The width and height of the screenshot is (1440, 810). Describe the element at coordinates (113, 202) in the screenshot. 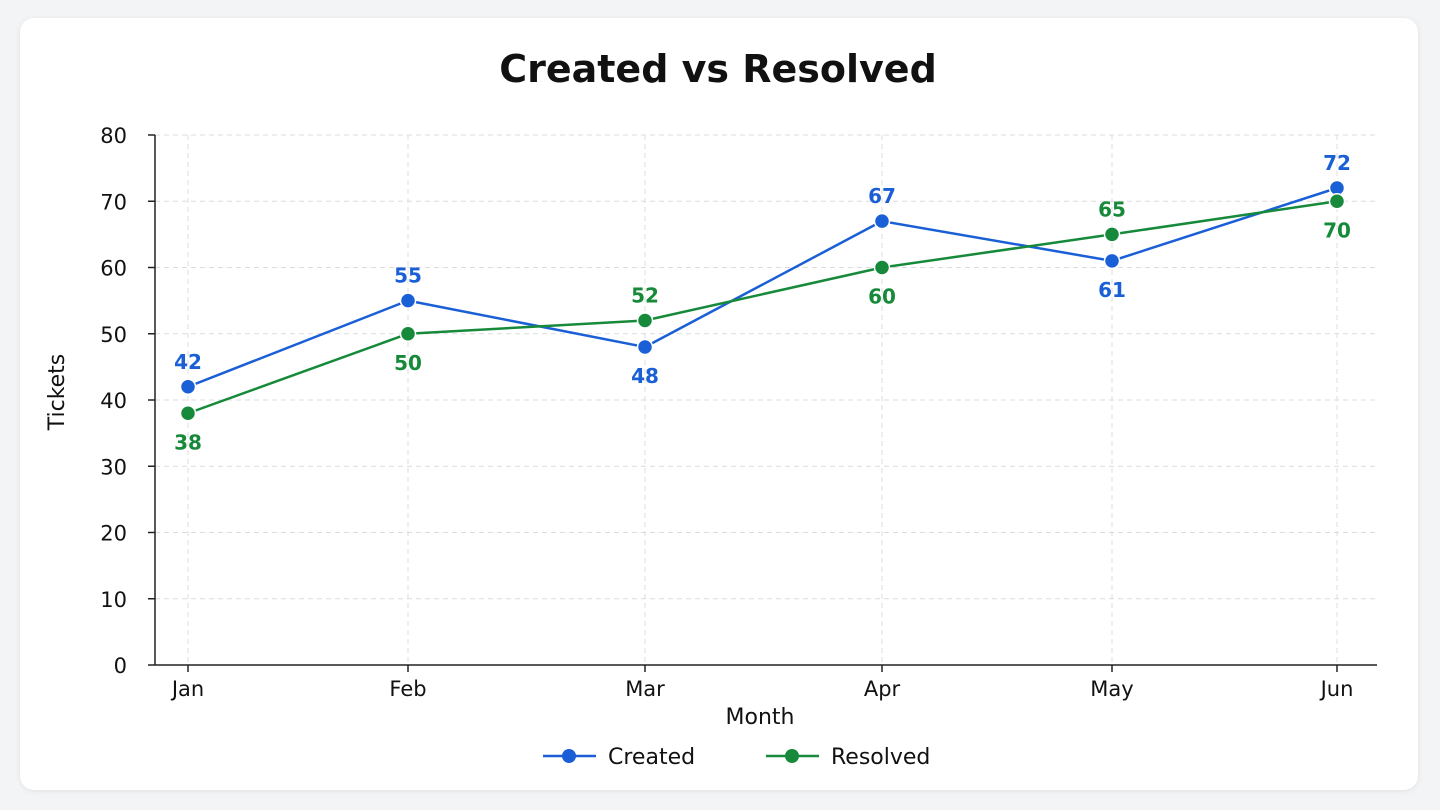

I see `y-tick-label: 70` at that location.